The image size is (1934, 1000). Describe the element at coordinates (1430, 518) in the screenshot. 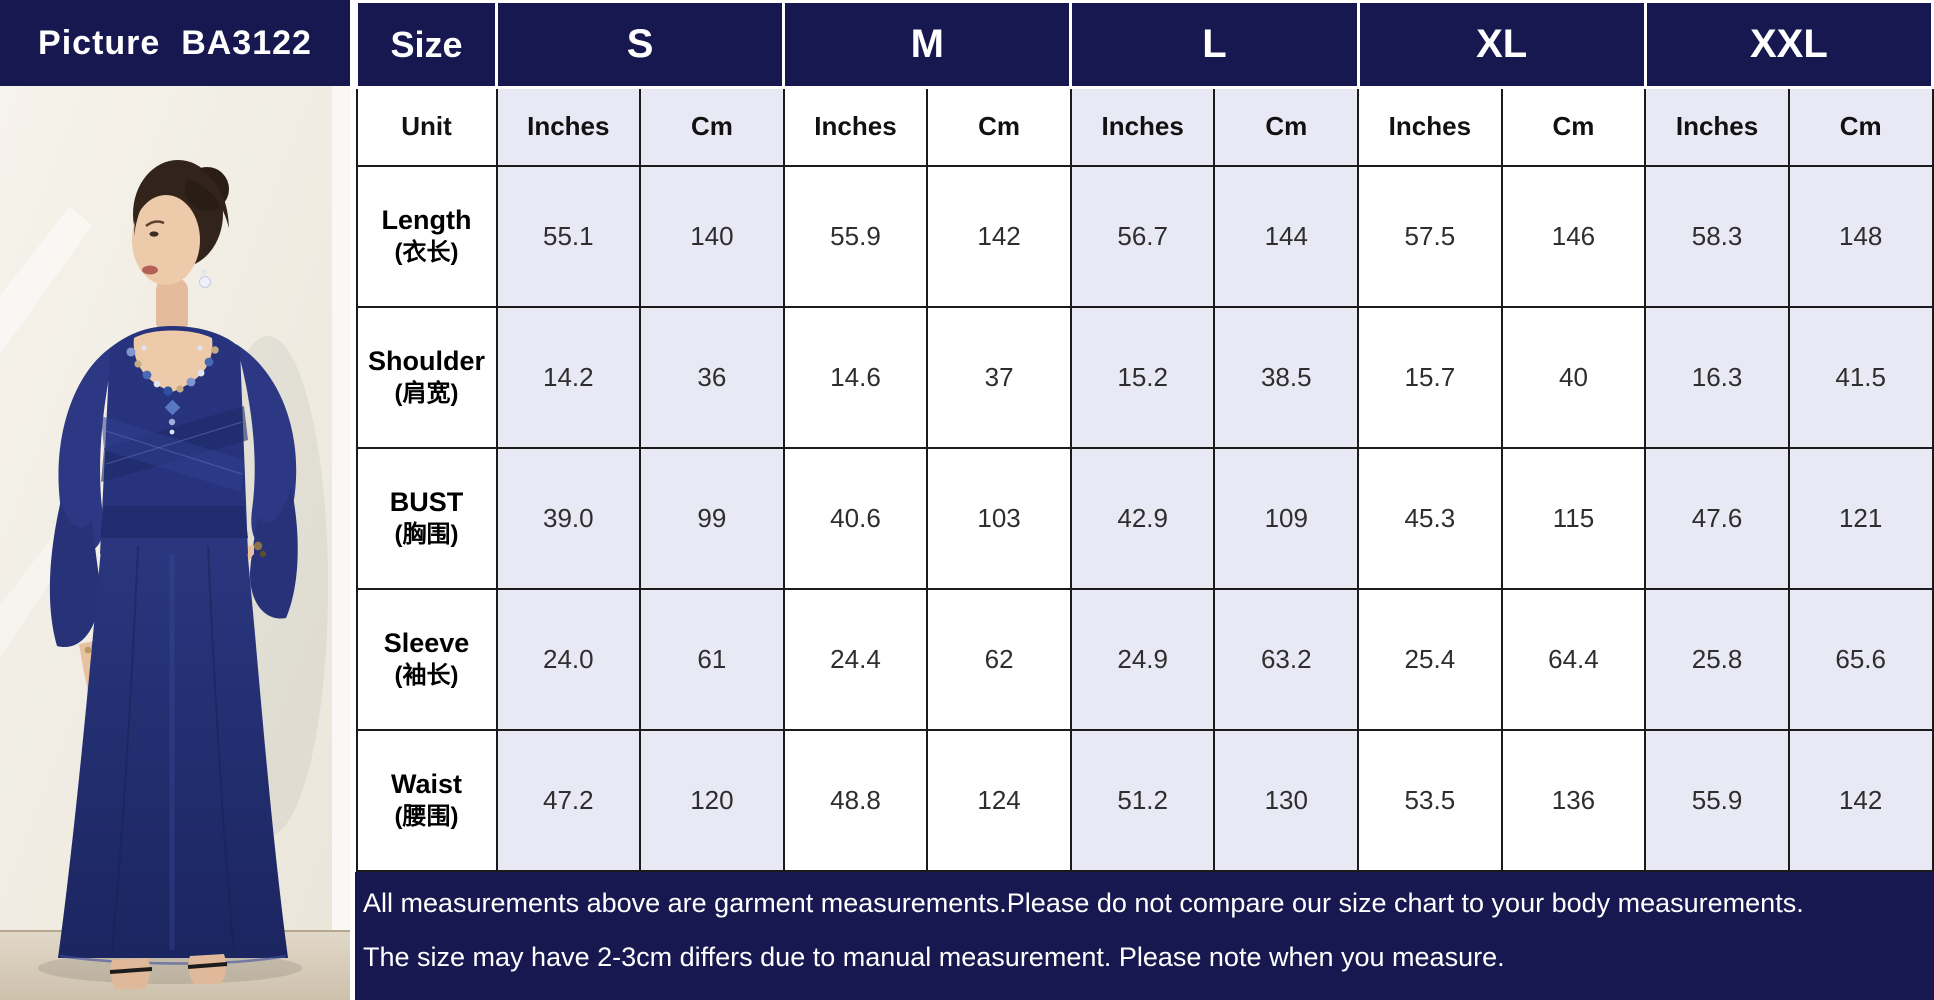

I see `measurement-cell: 45.3` at that location.